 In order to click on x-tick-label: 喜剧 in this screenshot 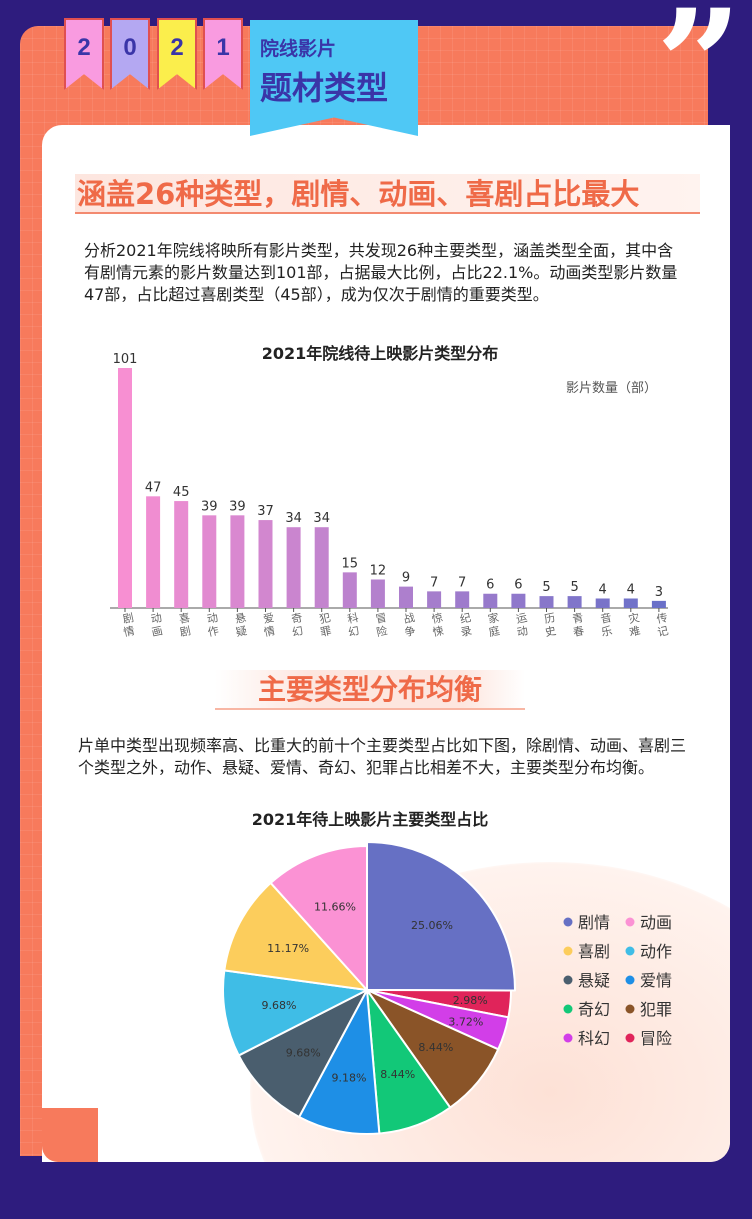, I will do `click(185, 625)`.